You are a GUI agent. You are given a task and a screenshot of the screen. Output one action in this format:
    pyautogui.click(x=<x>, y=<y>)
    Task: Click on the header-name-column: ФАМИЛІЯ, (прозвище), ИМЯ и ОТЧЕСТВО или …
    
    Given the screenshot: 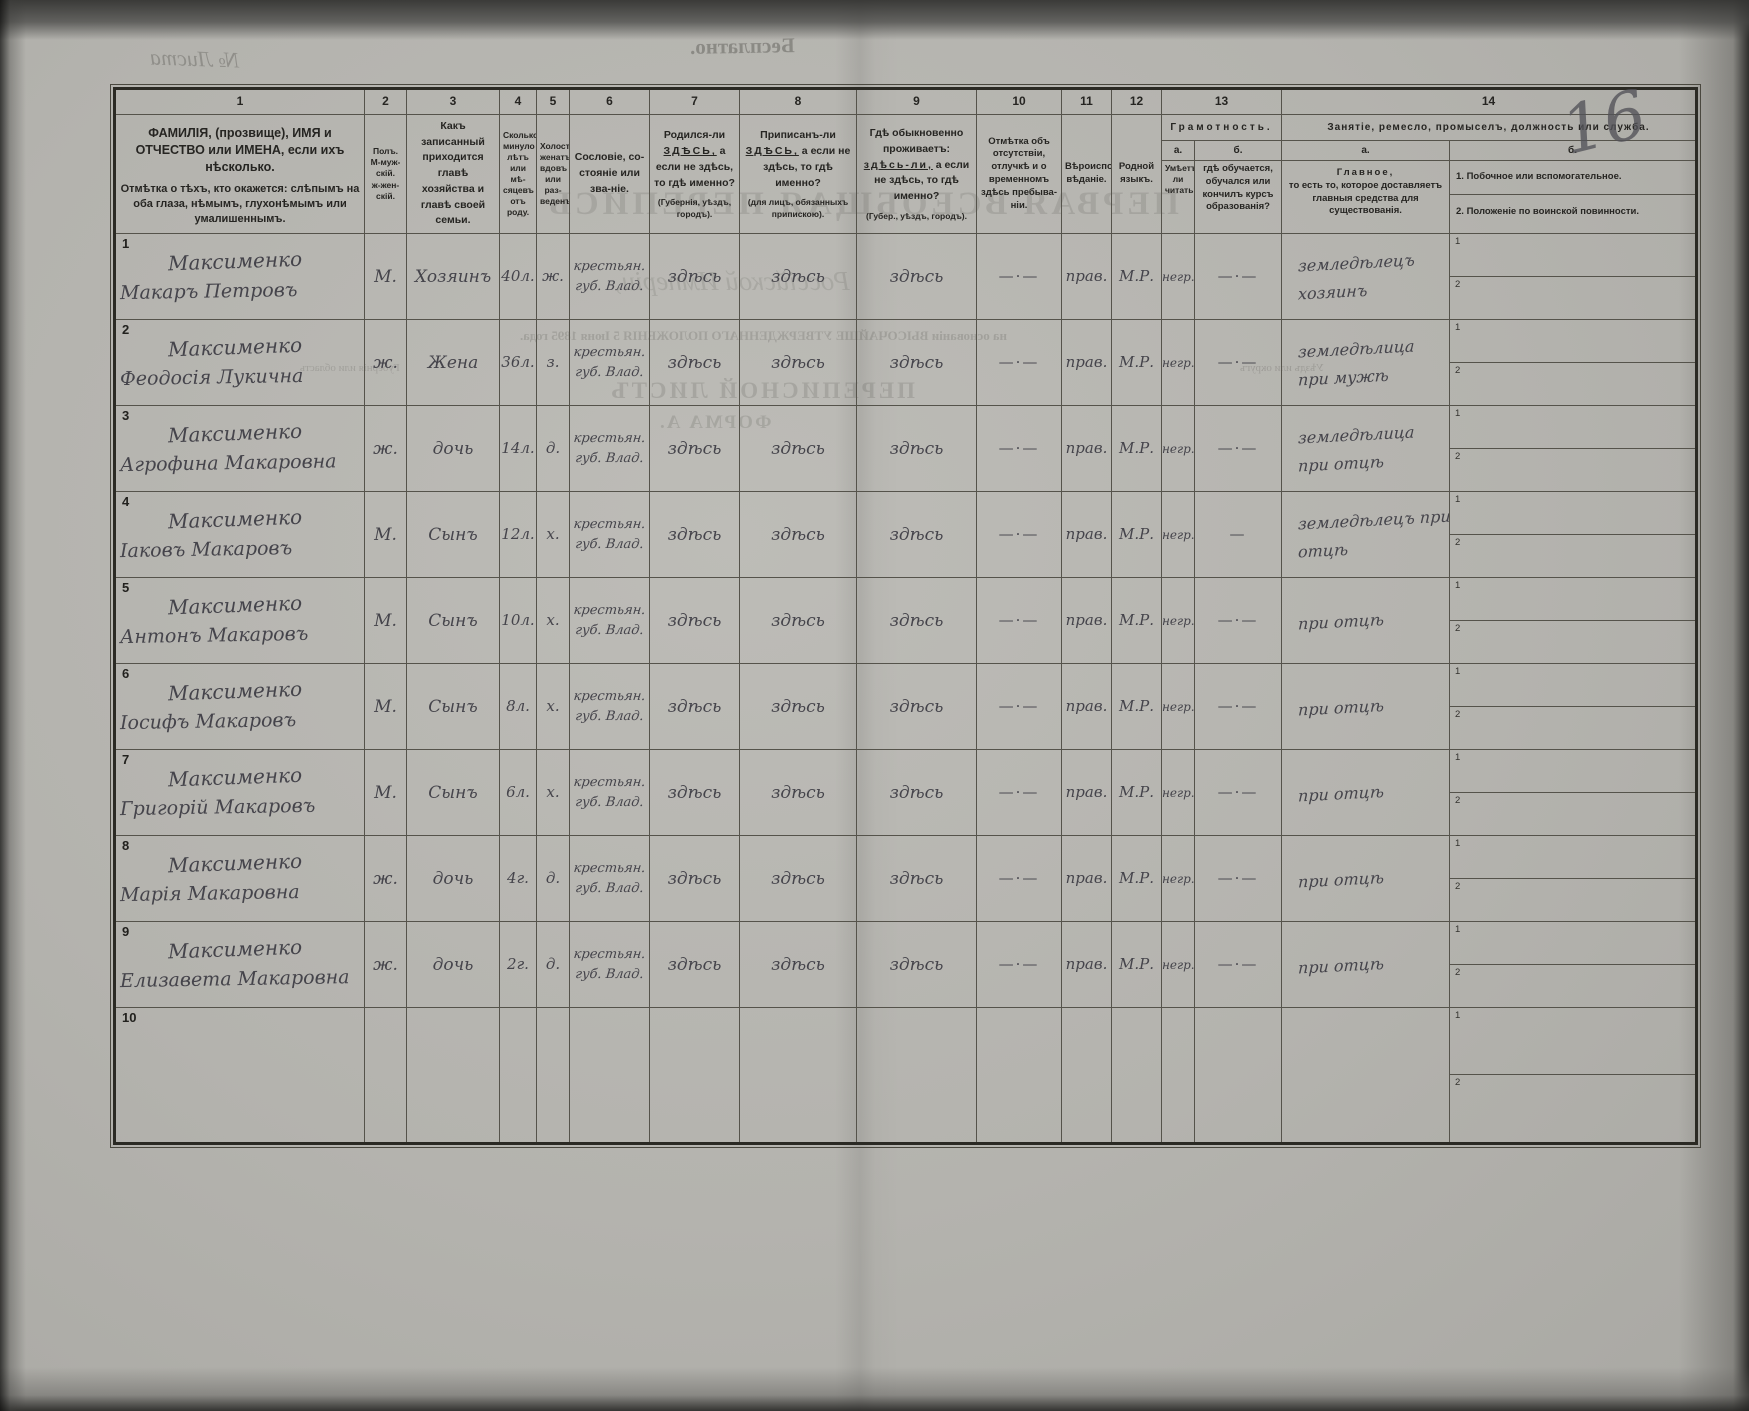 What is the action you would take?
    pyautogui.click(x=239, y=174)
    